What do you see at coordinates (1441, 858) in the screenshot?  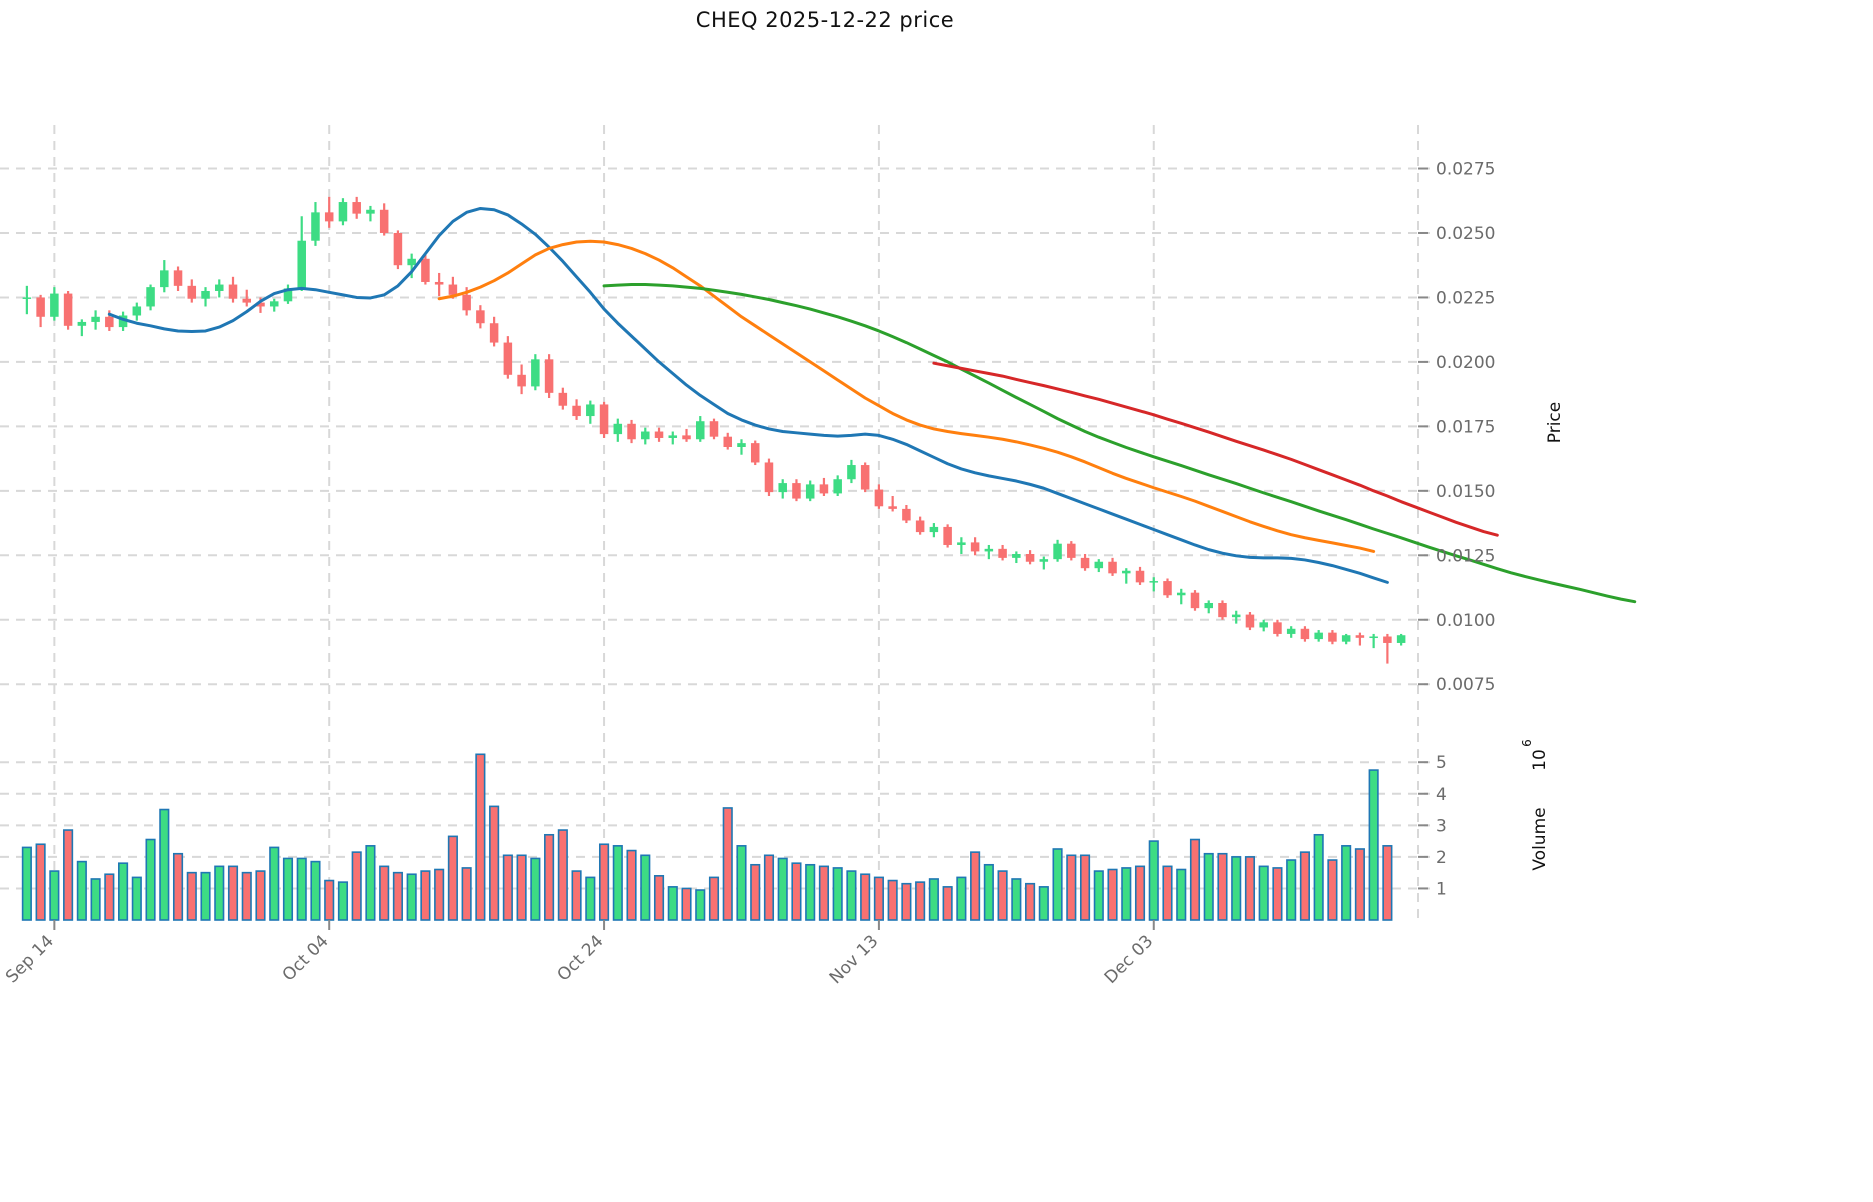 I see `volume-tick-label: 2` at bounding box center [1441, 858].